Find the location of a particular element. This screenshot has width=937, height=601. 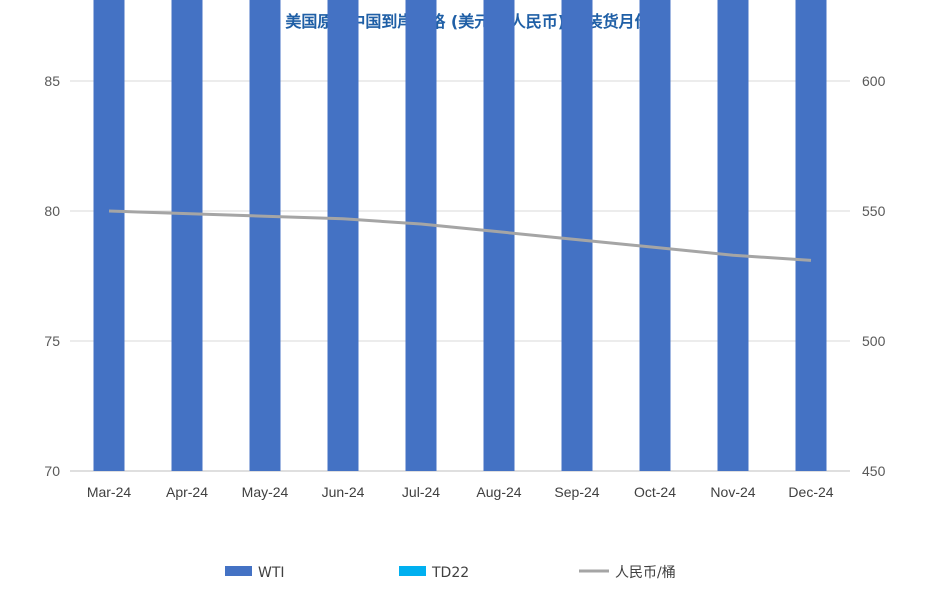

series-line-rmb is located at coordinates (460, 235).